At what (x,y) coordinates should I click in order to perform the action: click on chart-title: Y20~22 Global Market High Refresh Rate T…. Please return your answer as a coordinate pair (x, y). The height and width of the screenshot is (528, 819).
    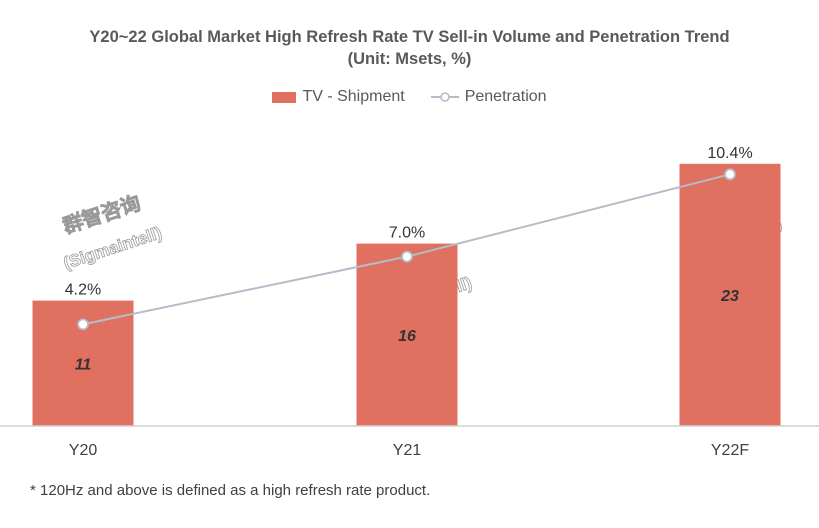
    Looking at the image, I should click on (409, 37).